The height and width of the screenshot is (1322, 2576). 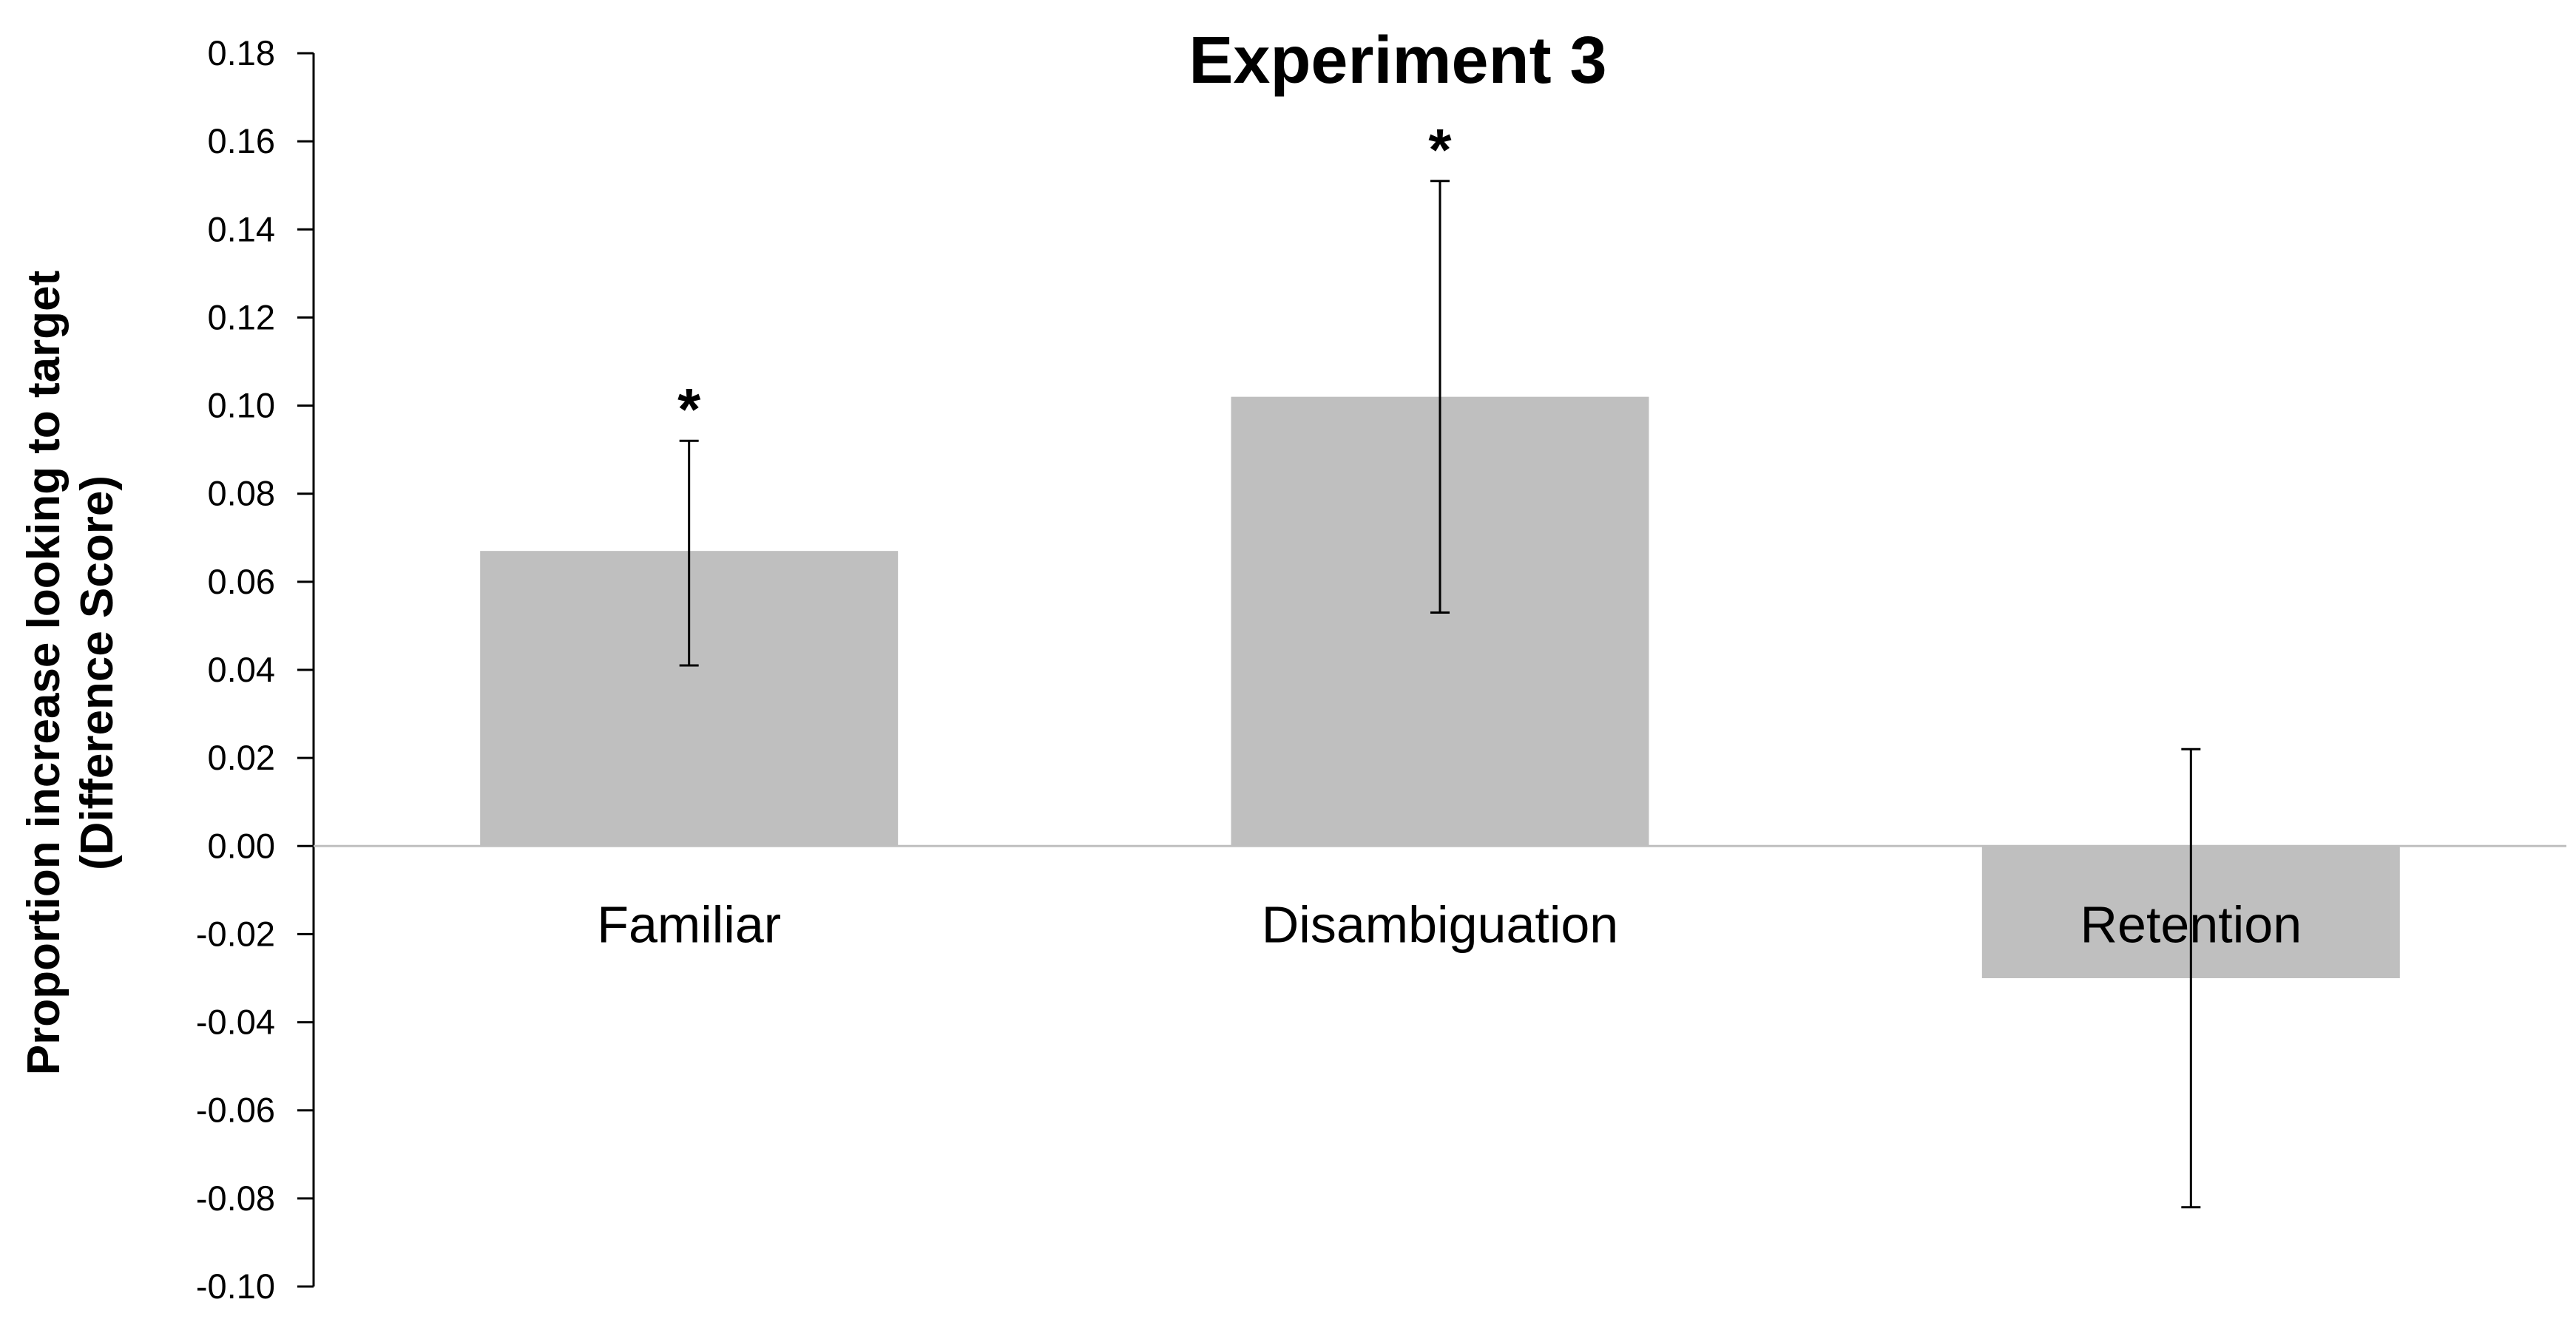 What do you see at coordinates (2191, 924) in the screenshot?
I see `category-label: Retention` at bounding box center [2191, 924].